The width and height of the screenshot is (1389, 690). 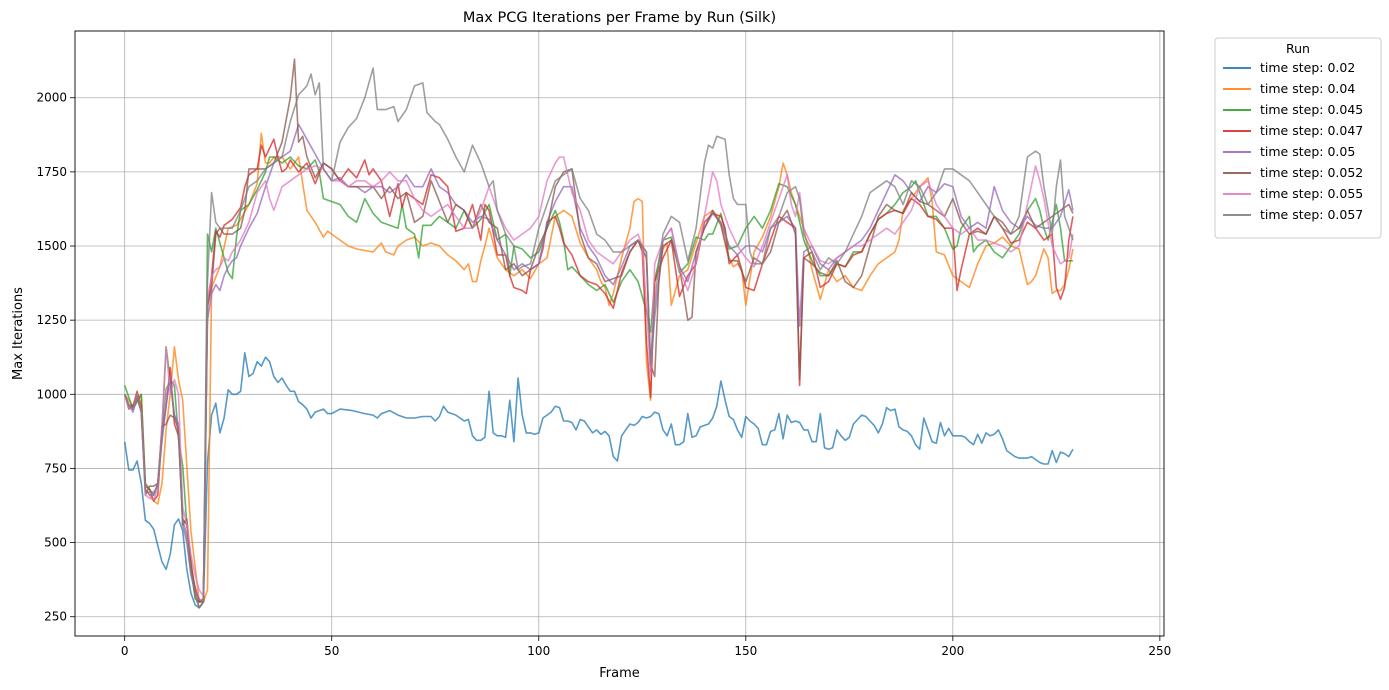 I want to click on legend-label: time step: 0.047, so click(x=1311, y=130).